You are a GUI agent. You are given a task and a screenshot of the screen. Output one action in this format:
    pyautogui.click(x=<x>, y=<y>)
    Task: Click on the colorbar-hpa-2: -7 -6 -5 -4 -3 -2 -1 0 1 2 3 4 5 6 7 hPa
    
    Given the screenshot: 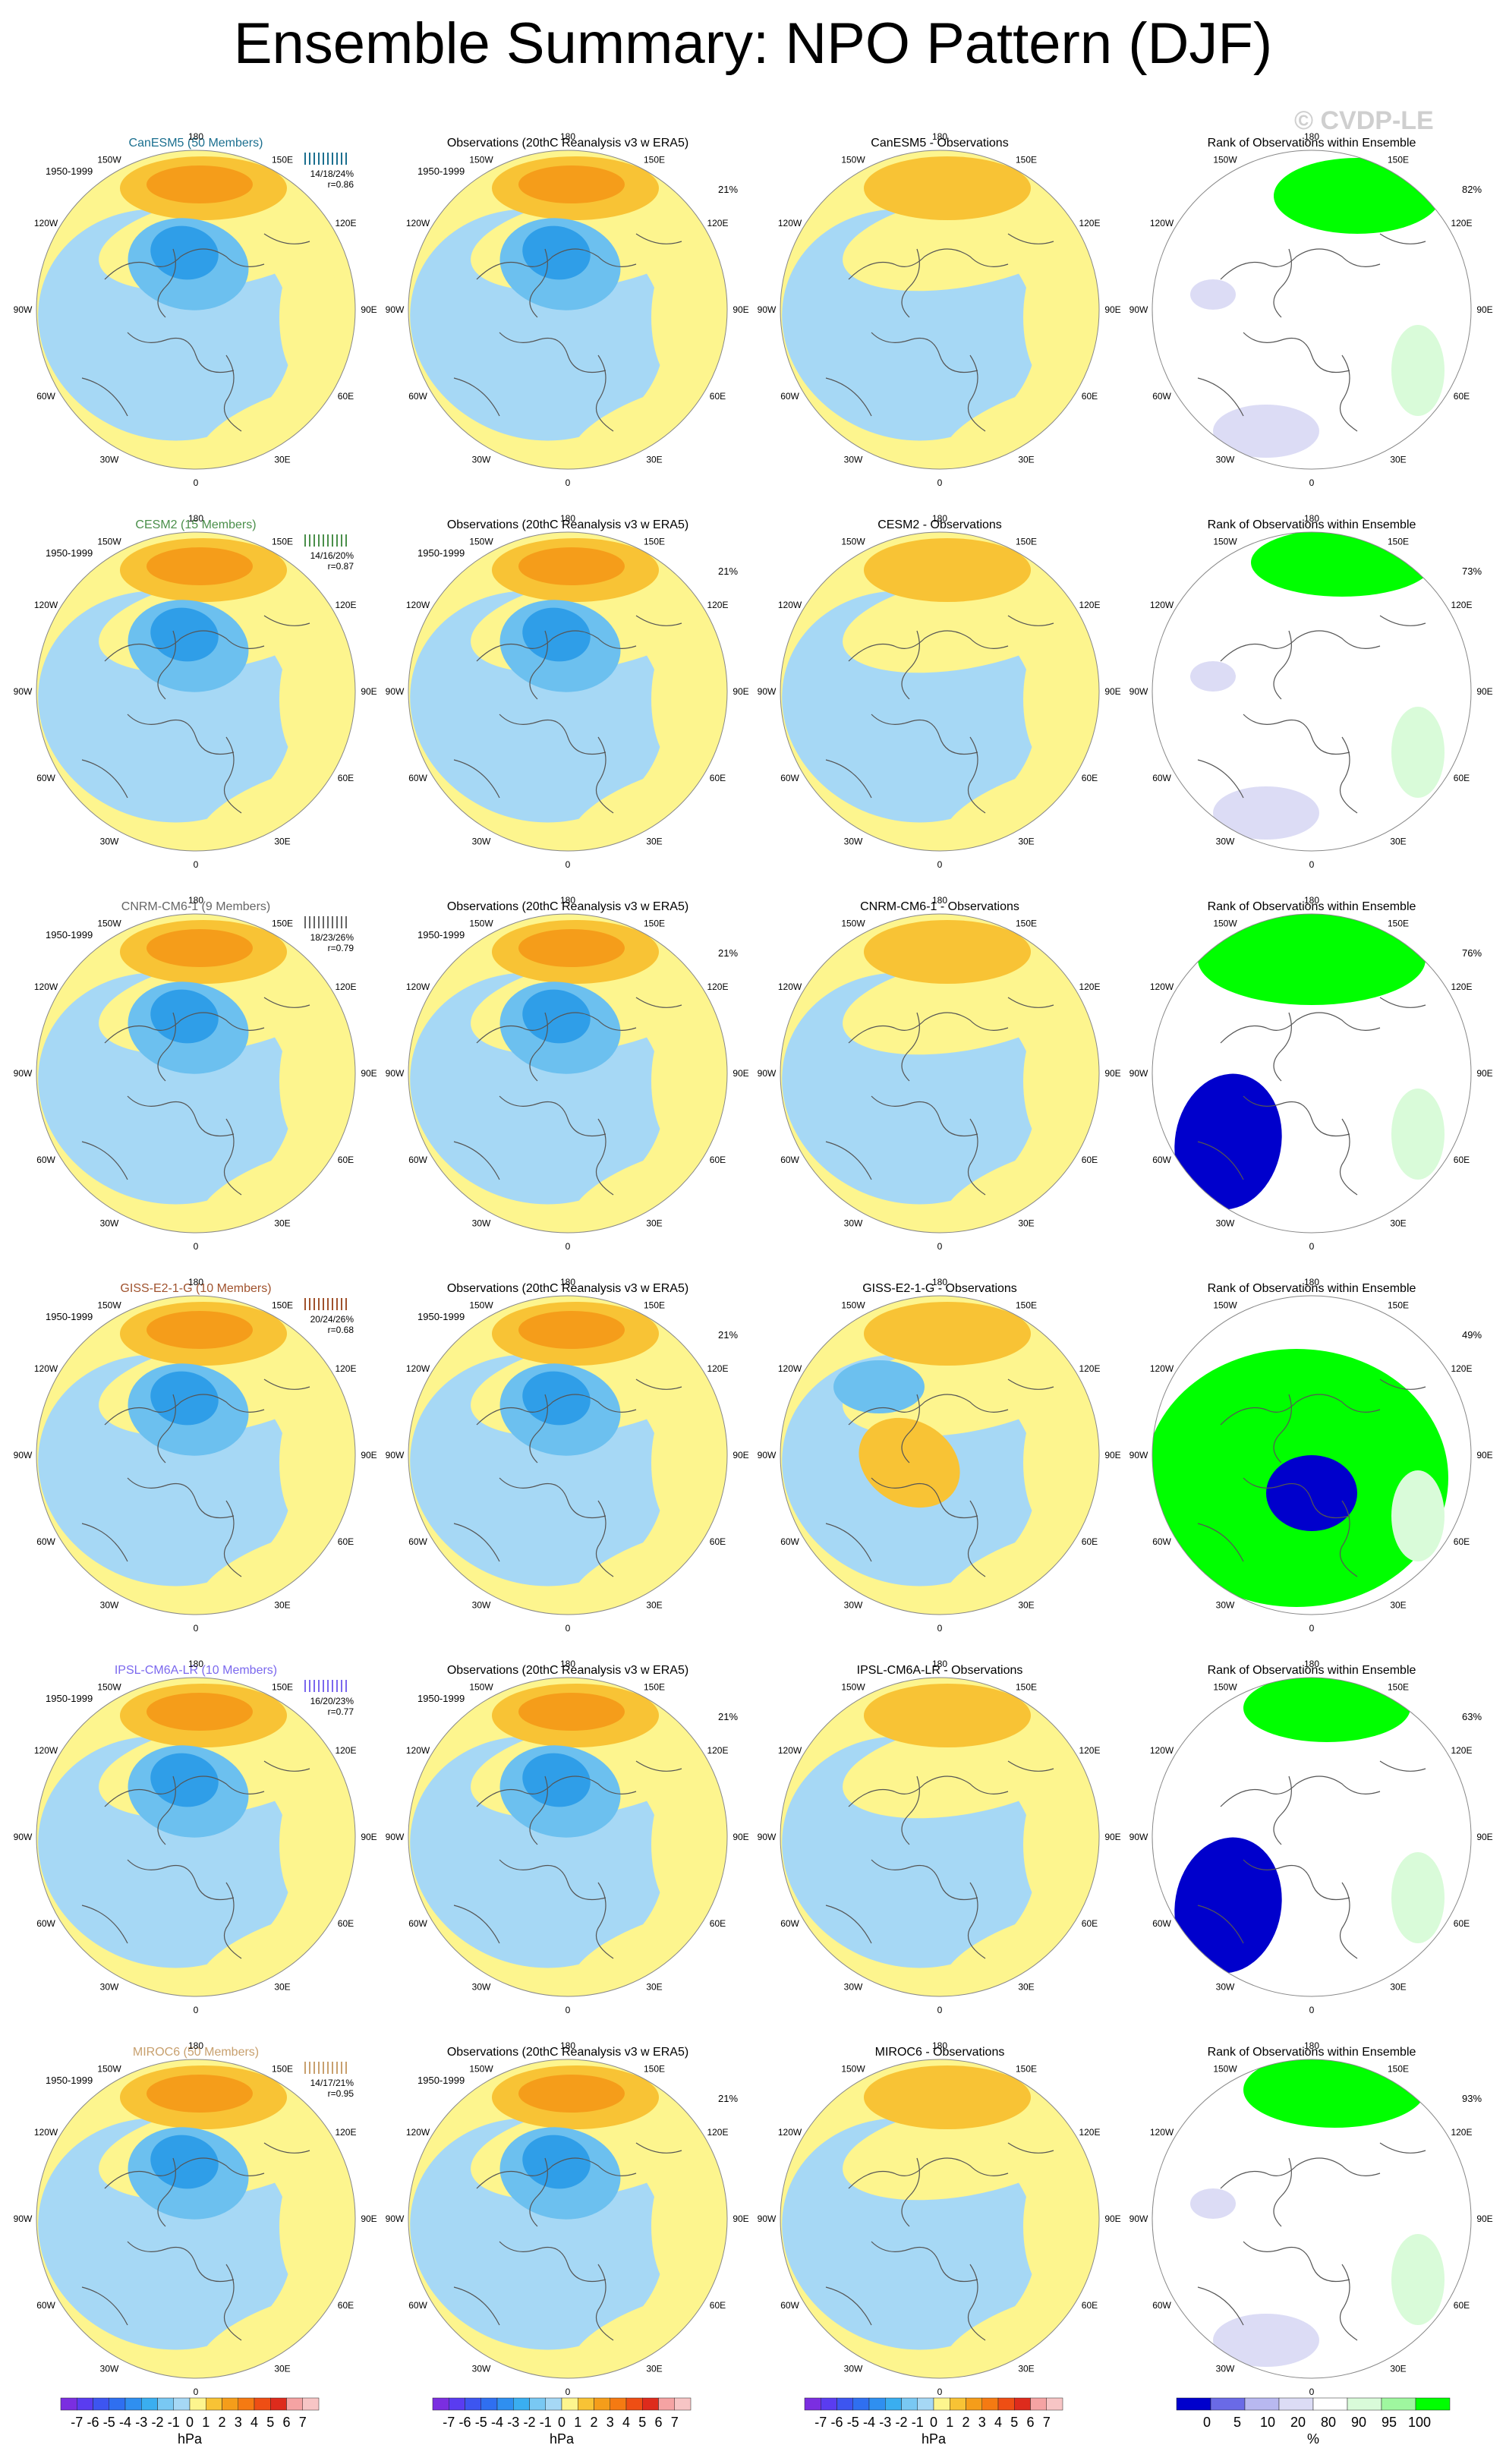 What is the action you would take?
    pyautogui.click(x=562, y=2422)
    